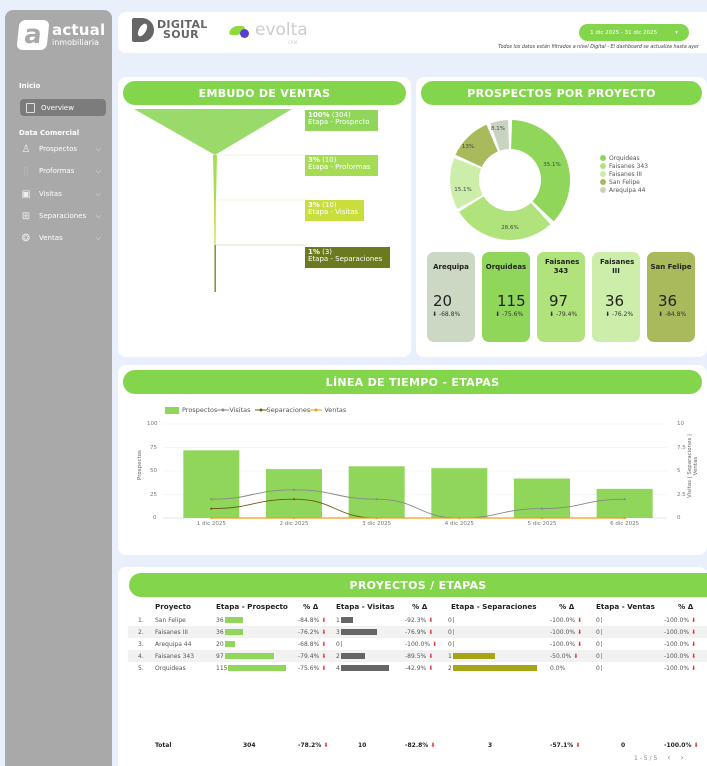 This screenshot has width=707, height=766. What do you see at coordinates (30, 86) in the screenshot?
I see `section-inicio: Inicio` at bounding box center [30, 86].